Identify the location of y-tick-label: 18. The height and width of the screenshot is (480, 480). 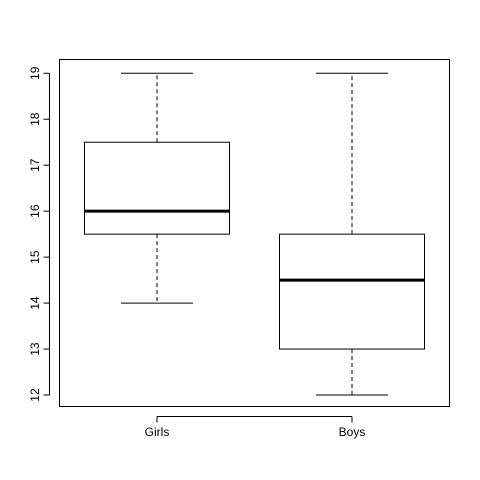
(35, 119).